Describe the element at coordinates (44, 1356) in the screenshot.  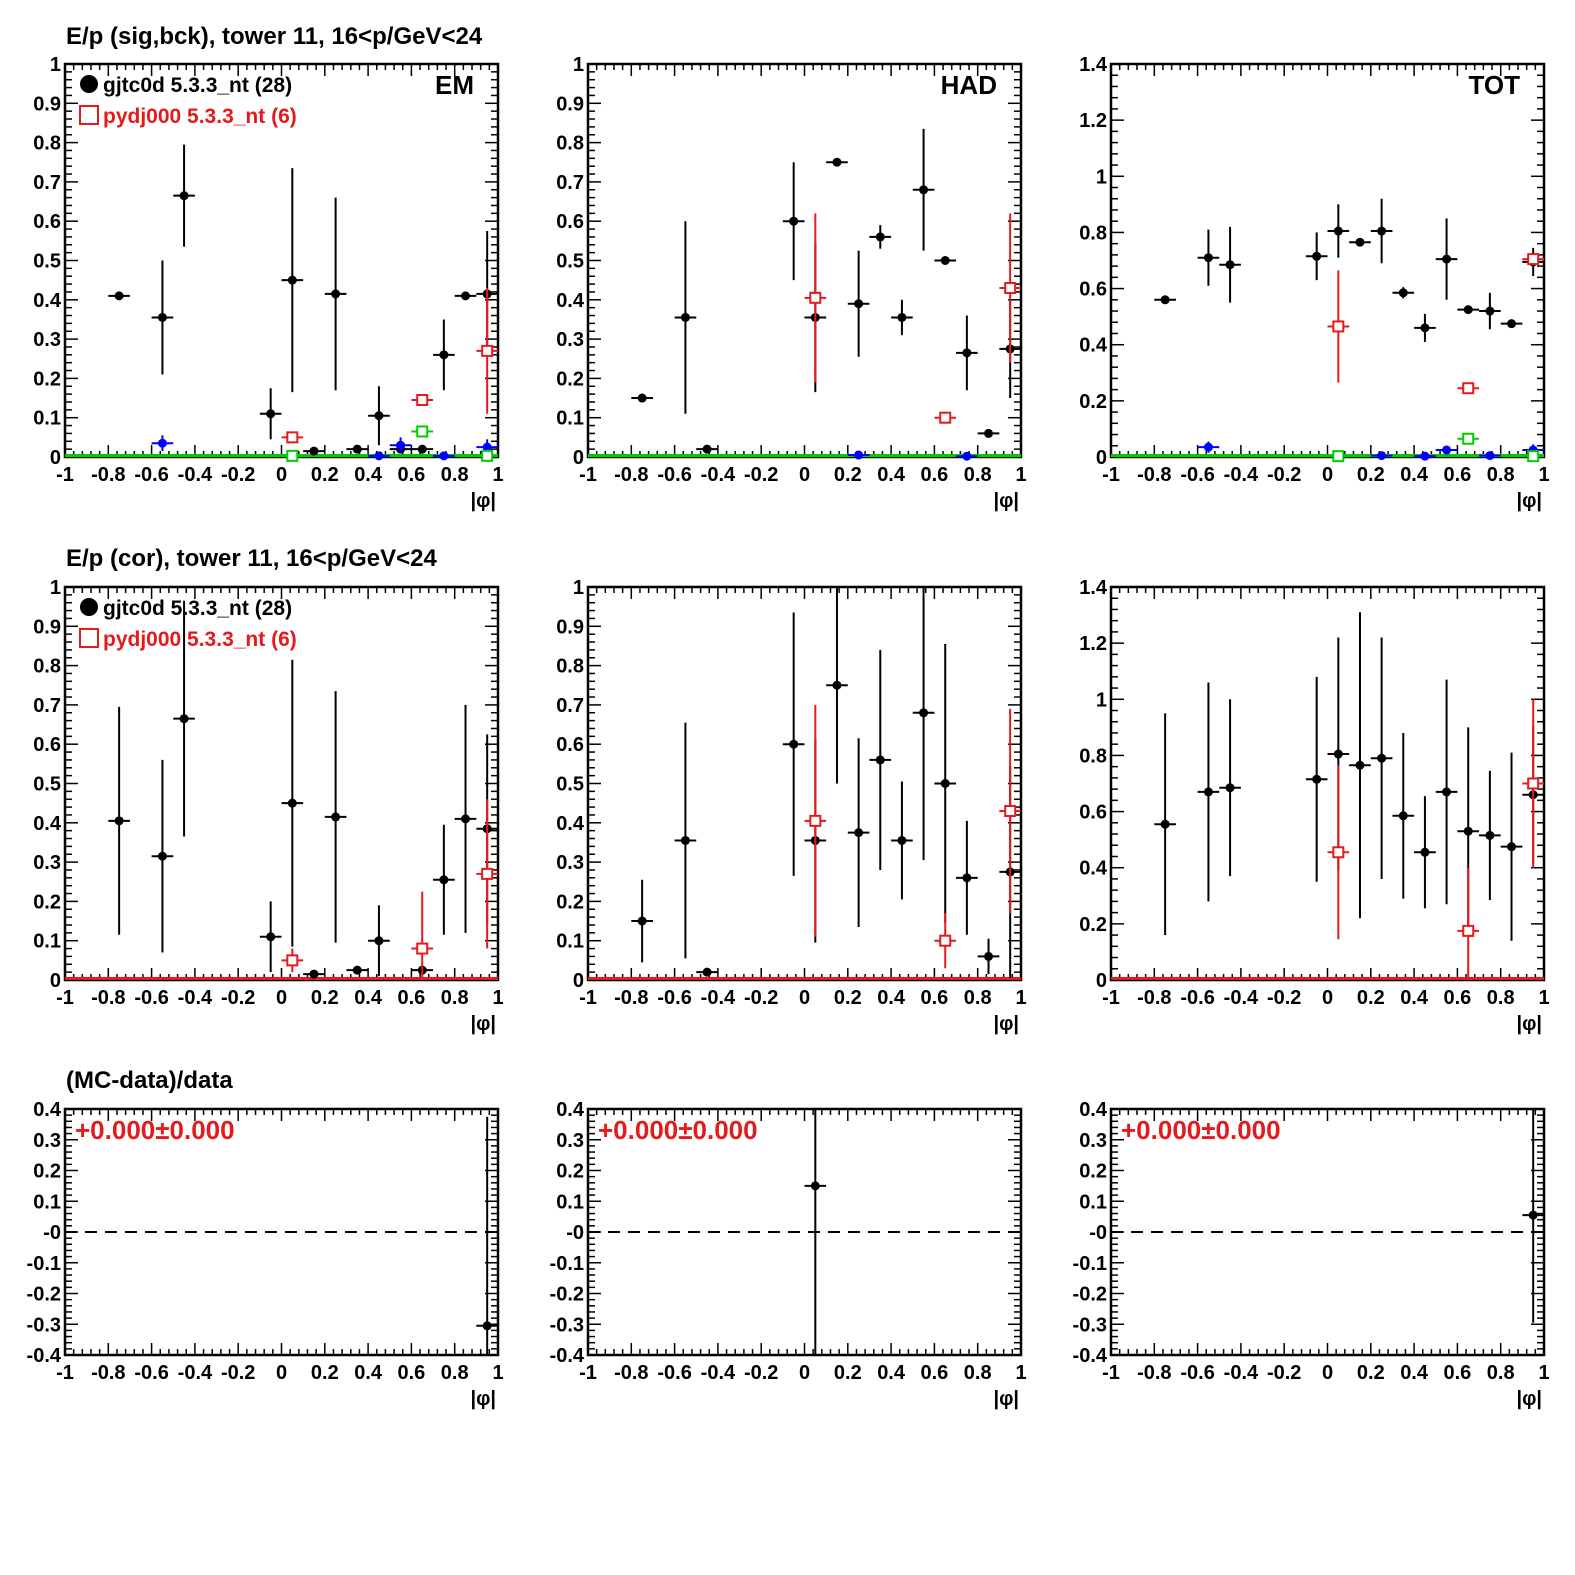
I see `y-tick-label: -0.4` at that location.